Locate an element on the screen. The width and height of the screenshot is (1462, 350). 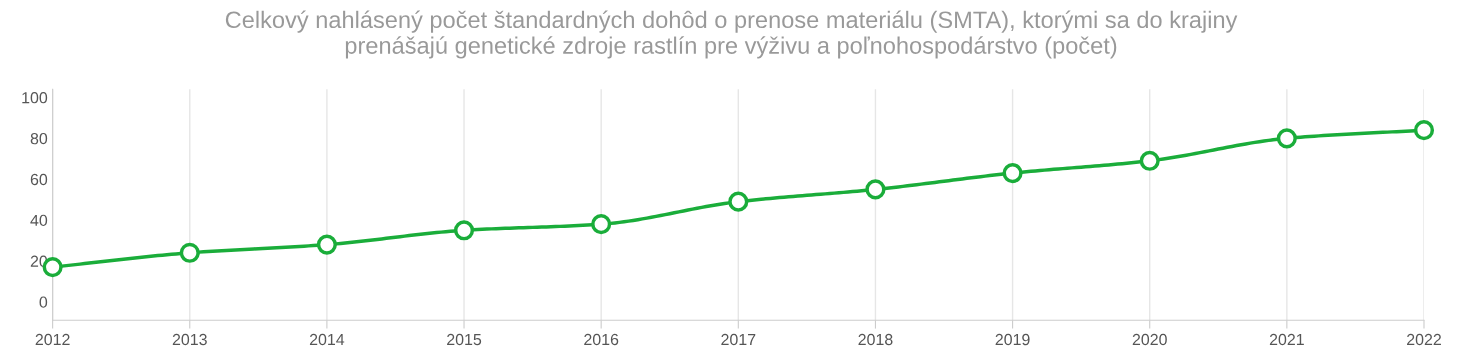
x-tick-label: 2021 is located at coordinates (1286, 339).